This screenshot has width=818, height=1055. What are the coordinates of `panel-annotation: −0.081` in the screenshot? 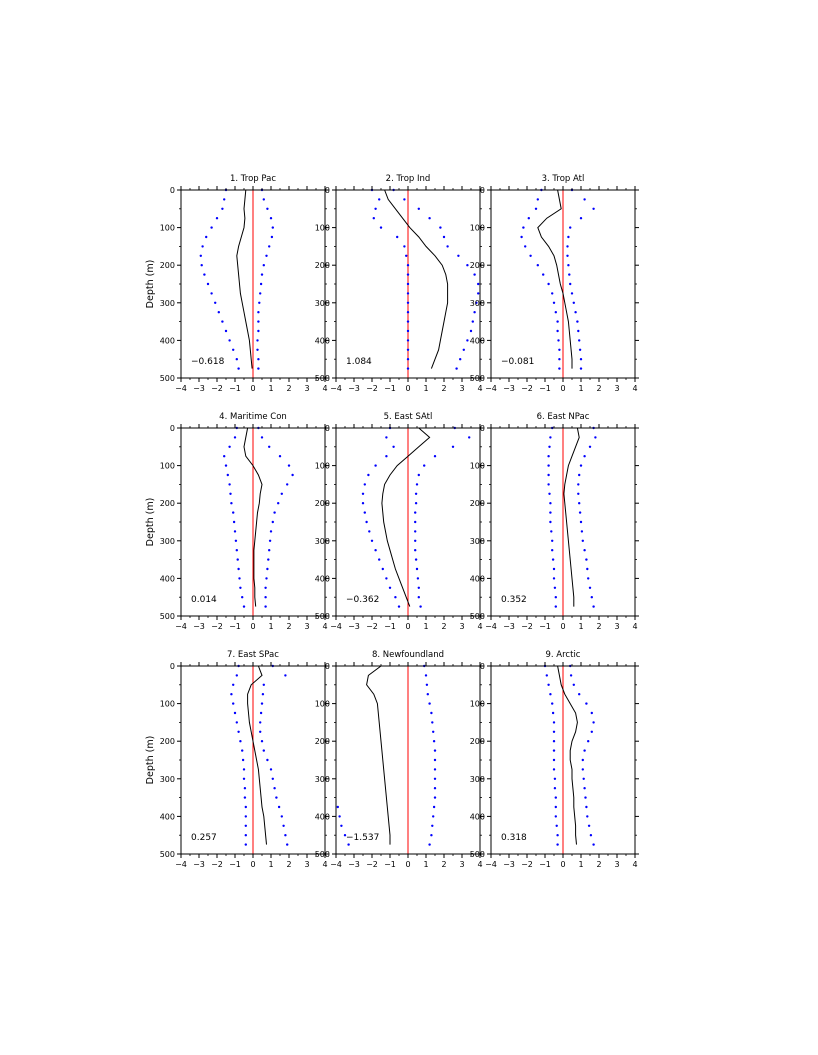 It's located at (517, 362).